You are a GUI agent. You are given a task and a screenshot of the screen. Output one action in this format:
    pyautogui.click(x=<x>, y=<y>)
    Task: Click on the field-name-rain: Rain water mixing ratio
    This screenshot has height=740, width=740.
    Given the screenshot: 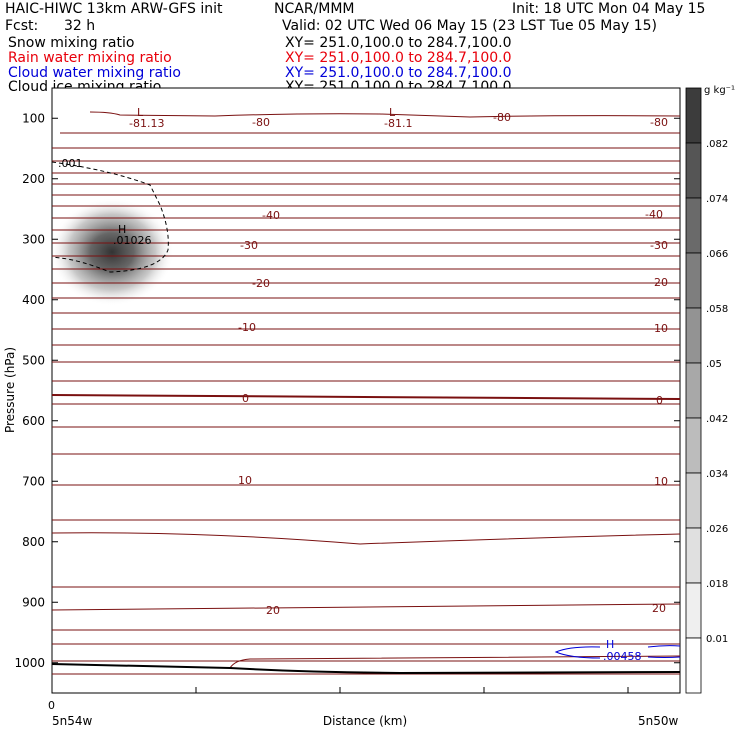 What is the action you would take?
    pyautogui.click(x=90, y=58)
    